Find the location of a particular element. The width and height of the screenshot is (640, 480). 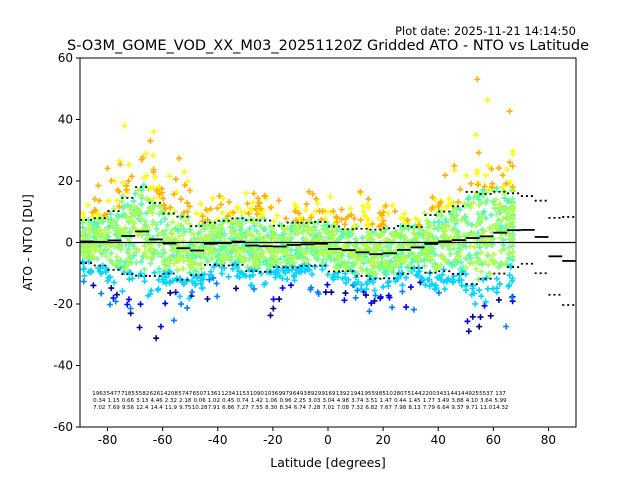

stats-cell: 1361 is located at coordinates (214, 394).